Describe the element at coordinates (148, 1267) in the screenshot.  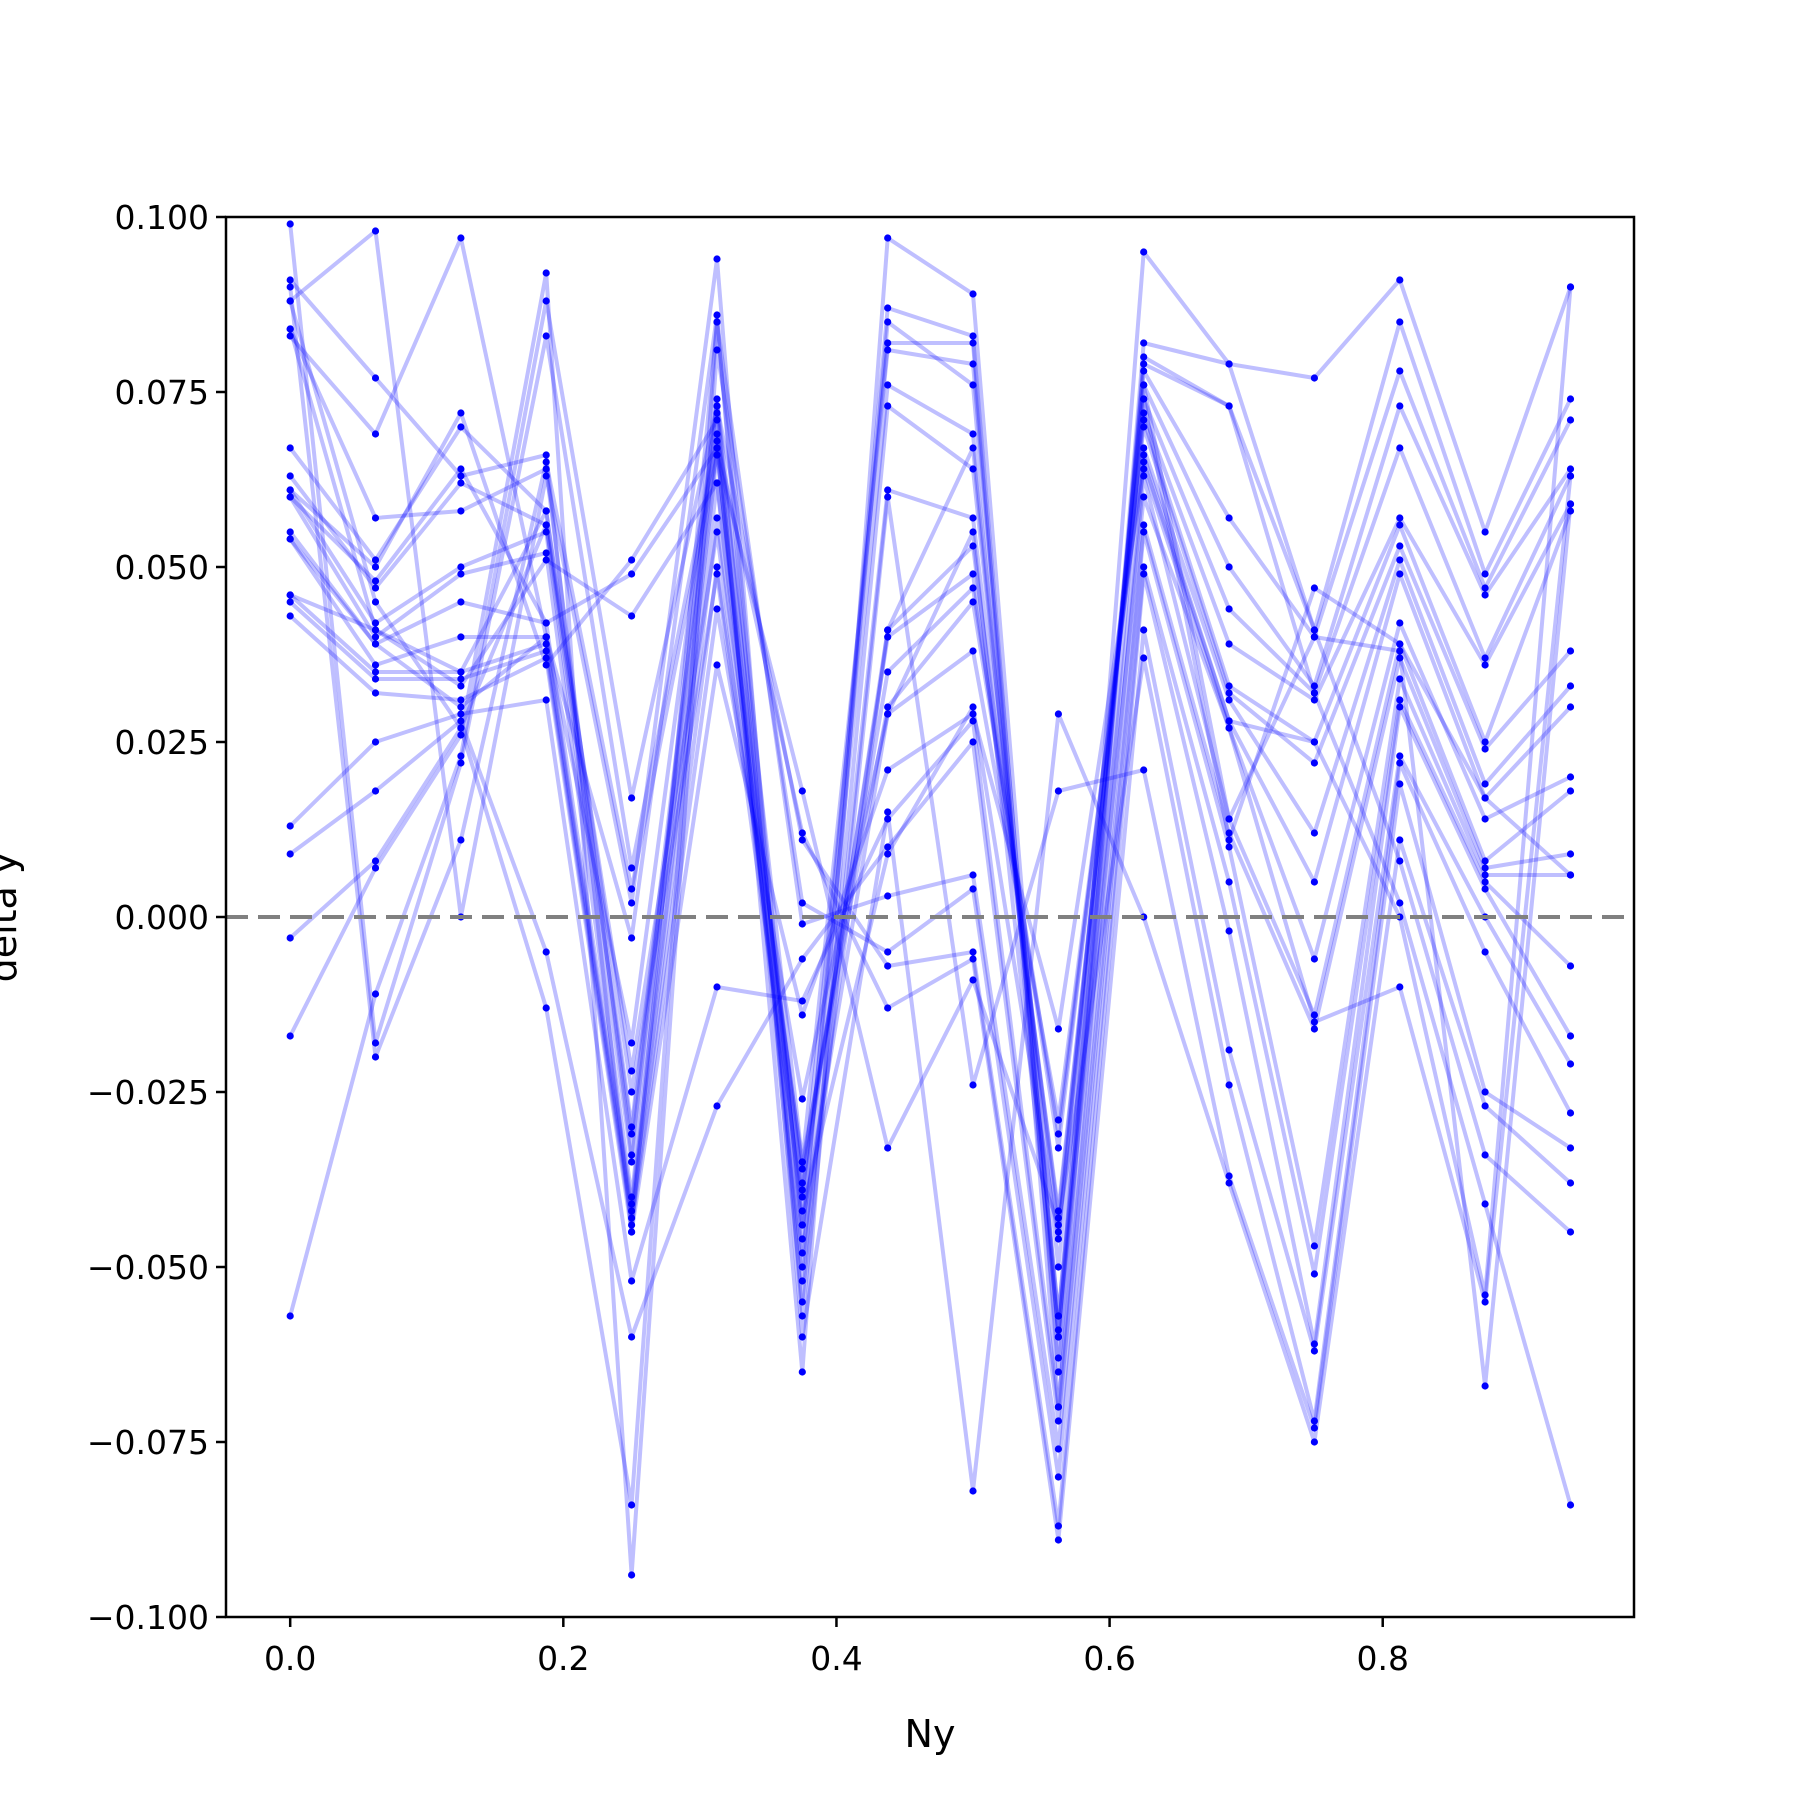
I see `y-tick-label: −0.050` at that location.